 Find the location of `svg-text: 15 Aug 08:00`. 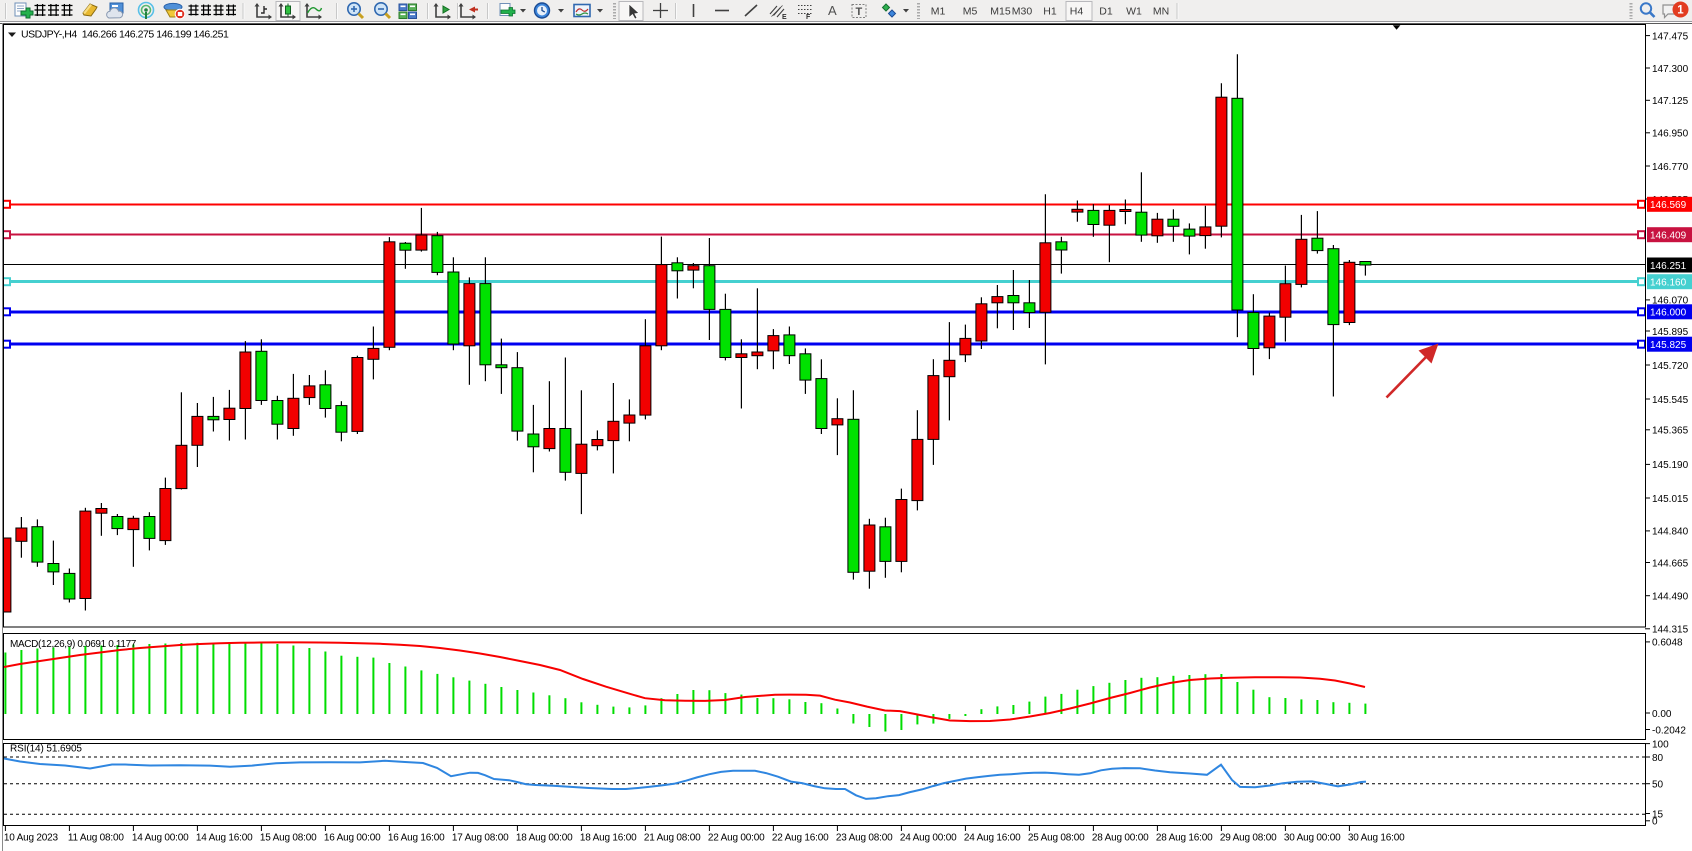

svg-text: 15 Aug 08:00 is located at coordinates (288, 838).